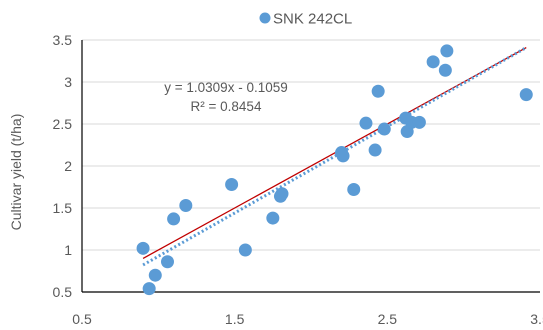 The width and height of the screenshot is (543, 330). What do you see at coordinates (63, 124) in the screenshot?
I see `y-tick-label: 2.5` at bounding box center [63, 124].